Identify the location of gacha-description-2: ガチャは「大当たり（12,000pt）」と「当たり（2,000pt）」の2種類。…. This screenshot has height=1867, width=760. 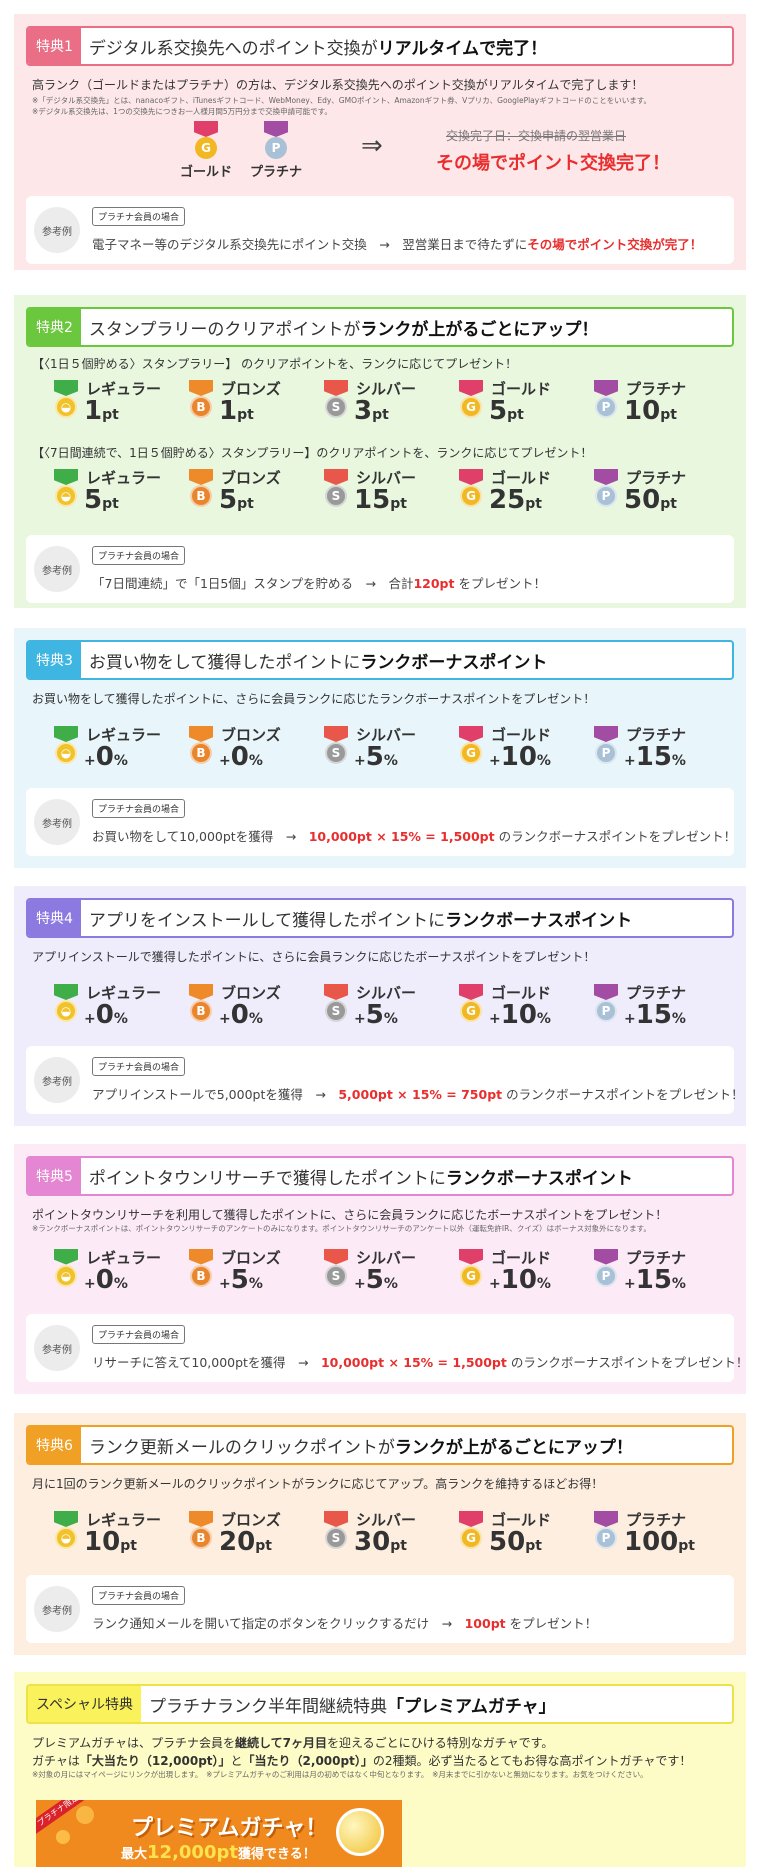
(362, 1761).